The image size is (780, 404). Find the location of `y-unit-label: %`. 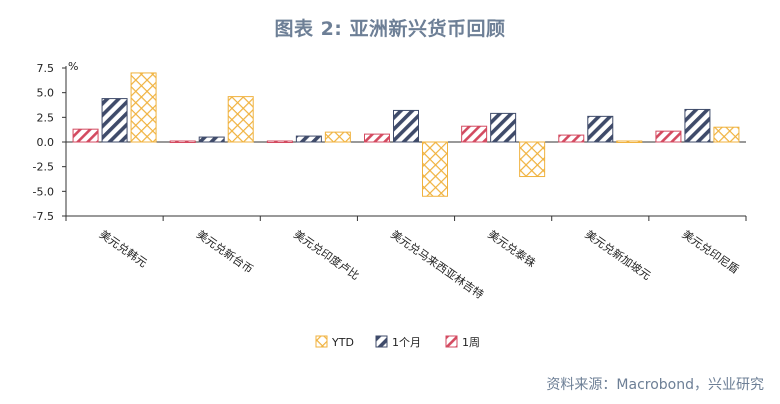

y-unit-label: % is located at coordinates (73, 66).